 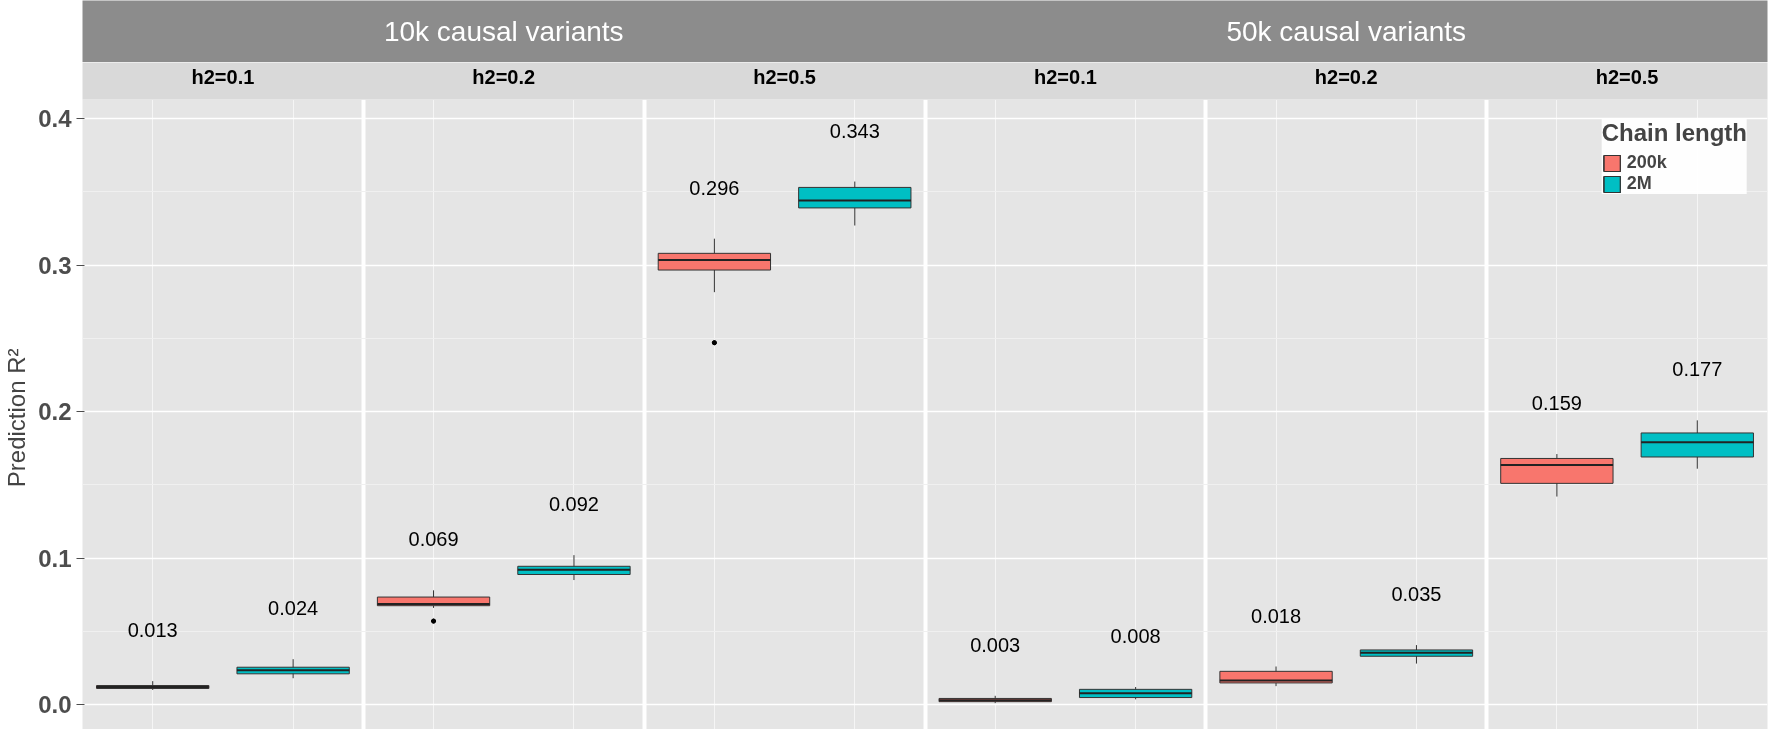 I want to click on text: 0.296, so click(x=714, y=187).